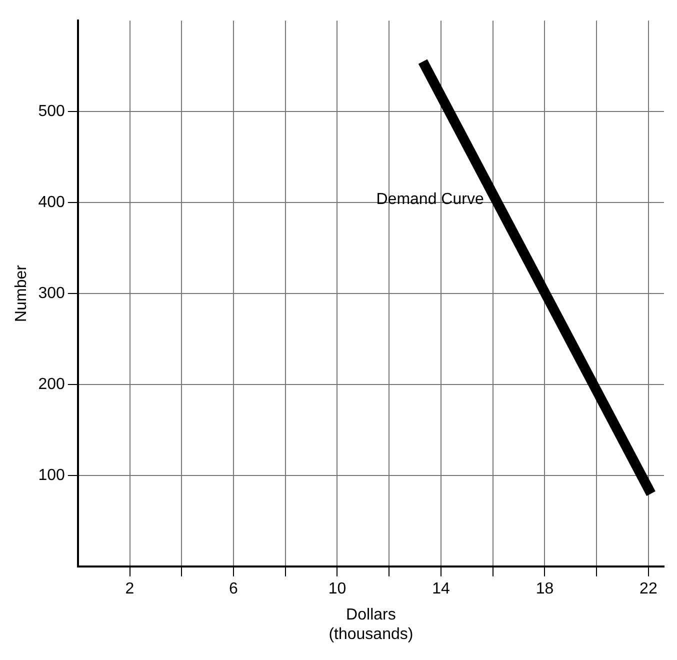  I want to click on x-tick-label: 18, so click(545, 589).